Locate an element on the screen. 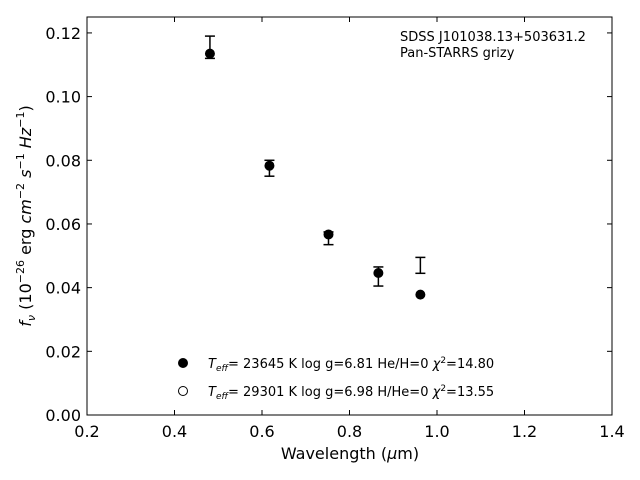 Image resolution: width=640 pixels, height=480 pixels. y-tick-label: 0.02 is located at coordinates (63, 351).